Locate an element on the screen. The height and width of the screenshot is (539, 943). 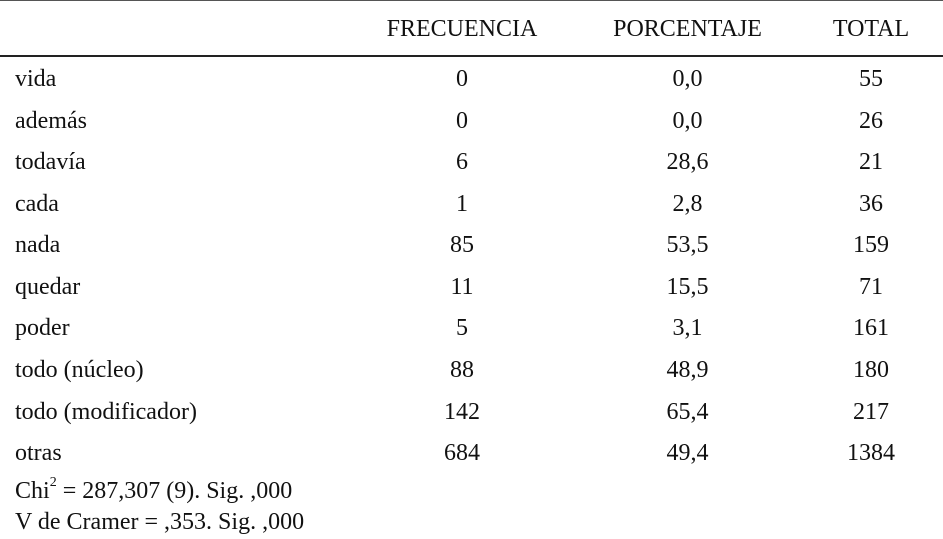
row-frecuencia: 11 is located at coordinates (462, 287).